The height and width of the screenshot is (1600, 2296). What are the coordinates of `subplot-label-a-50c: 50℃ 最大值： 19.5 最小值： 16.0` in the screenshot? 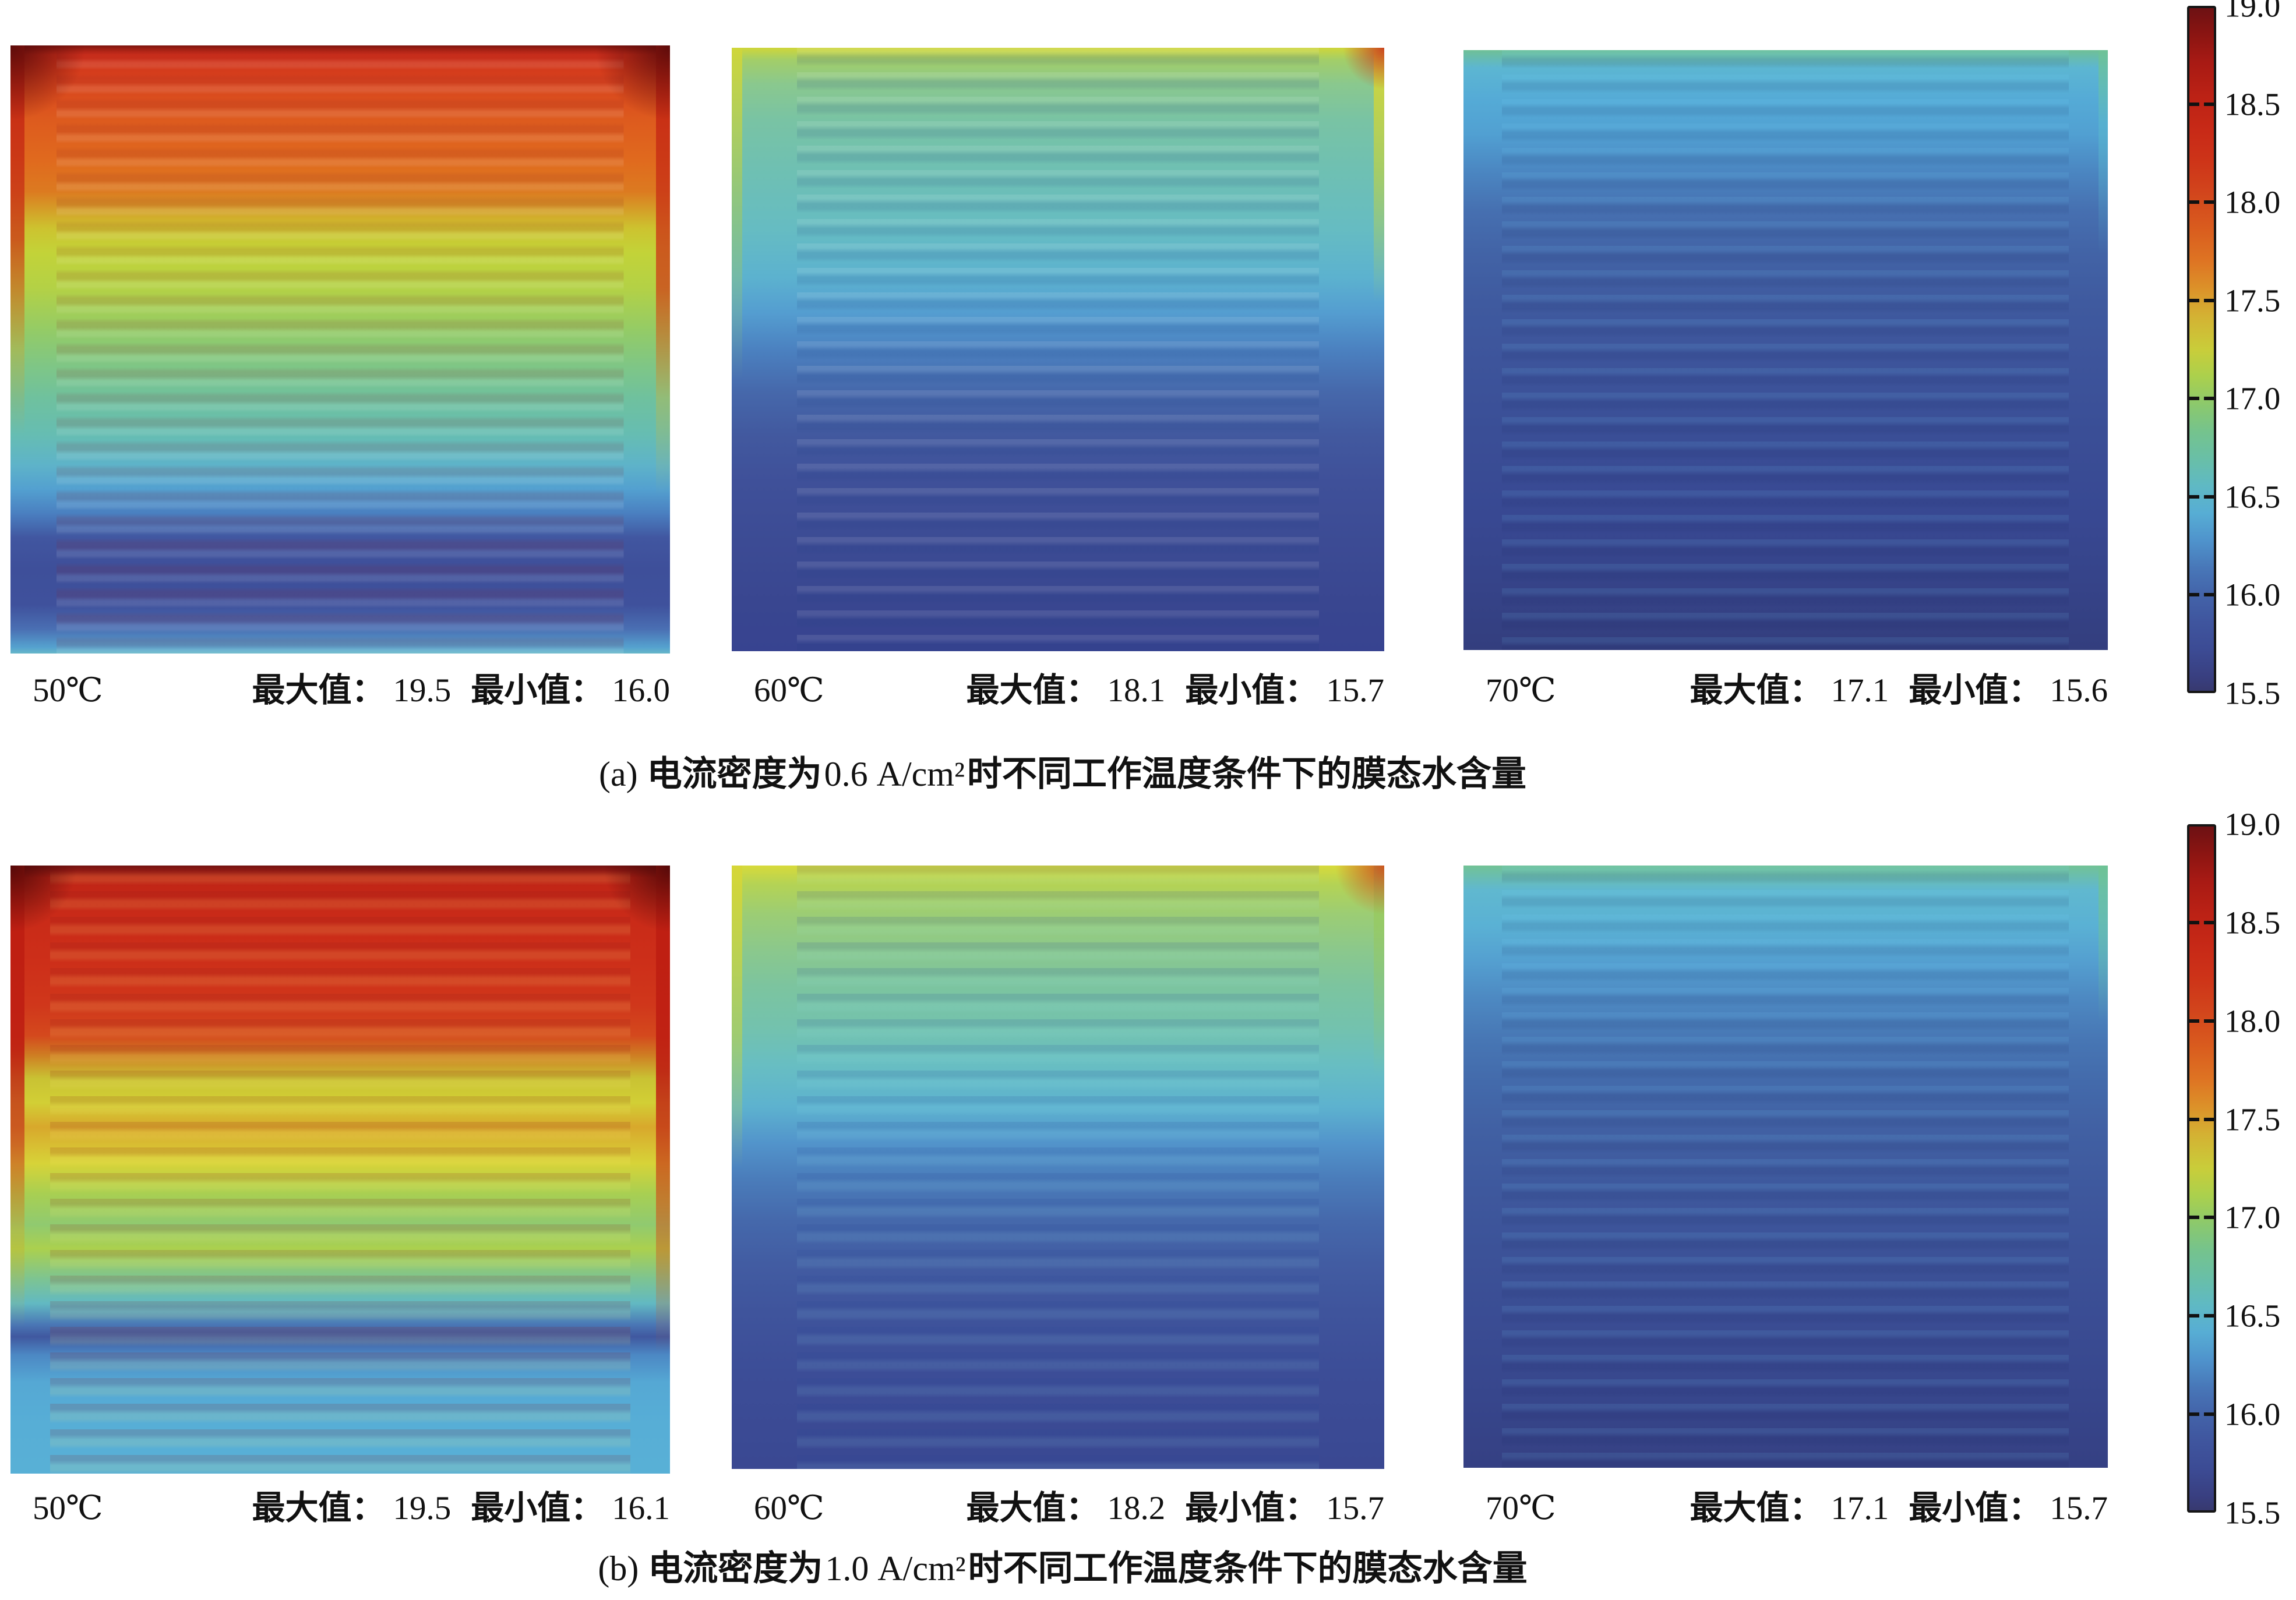 It's located at (340, 690).